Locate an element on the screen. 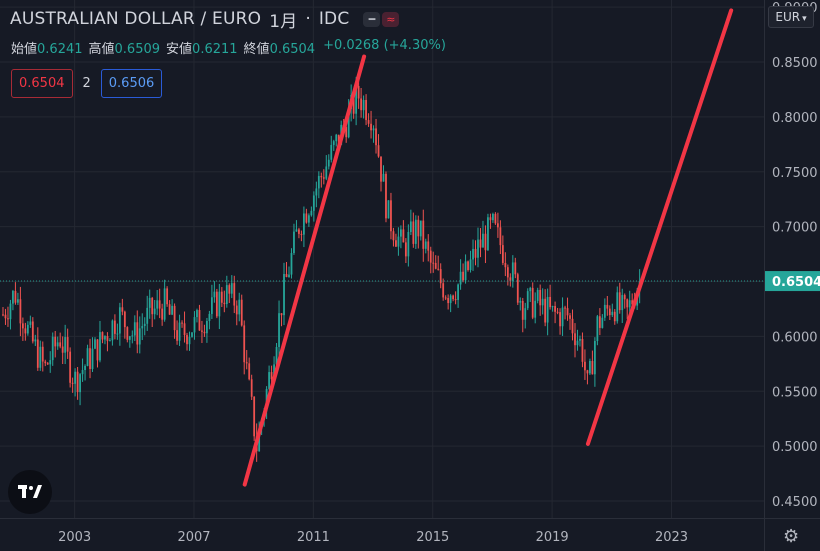 Image resolution: width=820 pixels, height=551 pixels. buy-button: 0.6506 is located at coordinates (131, 83).